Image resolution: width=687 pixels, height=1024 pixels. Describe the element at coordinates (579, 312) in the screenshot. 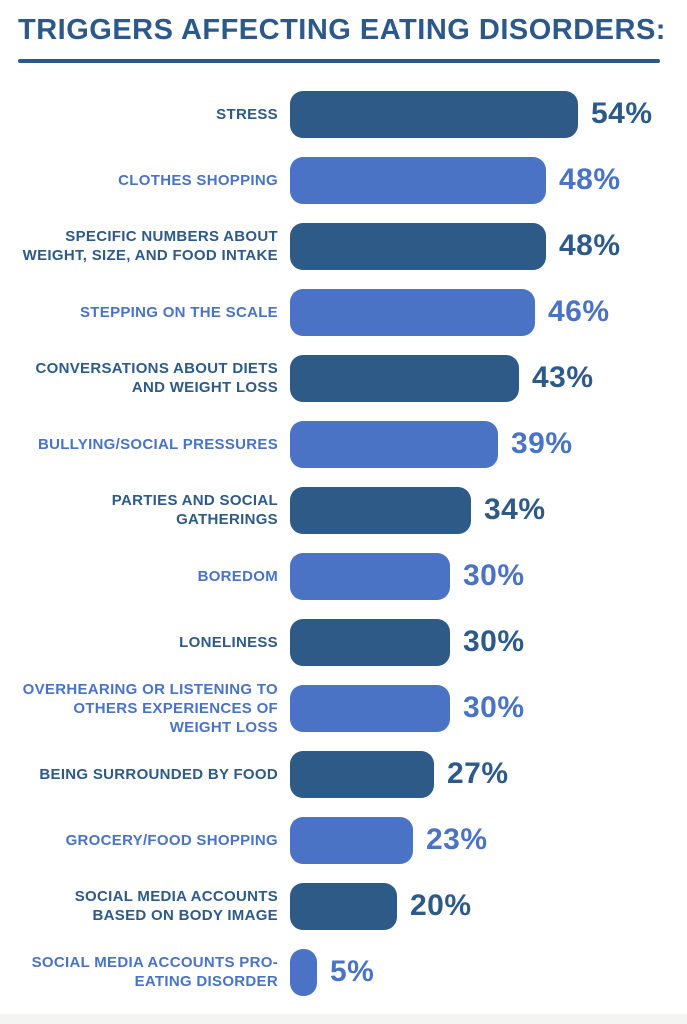

I see `bar-value-label: 46%` at that location.